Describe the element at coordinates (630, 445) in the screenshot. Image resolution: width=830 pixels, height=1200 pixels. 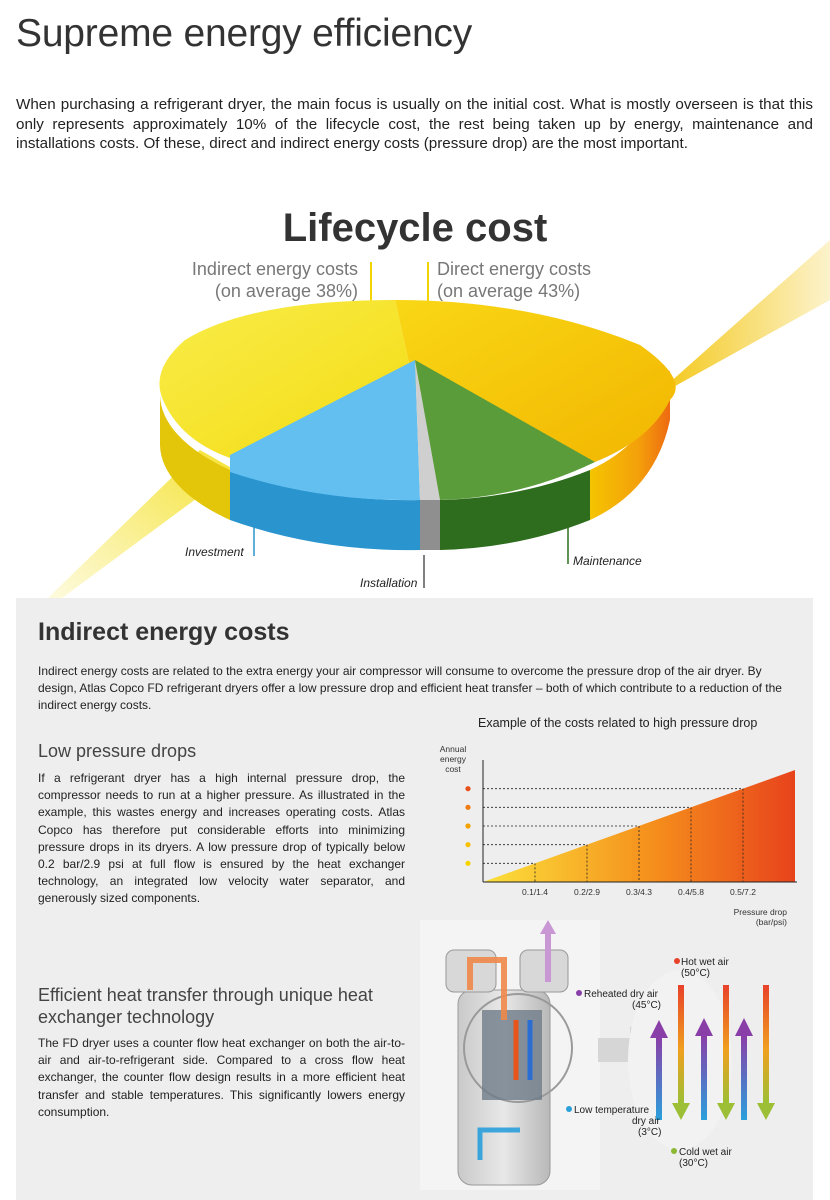
I see `pie-side-direct` at that location.